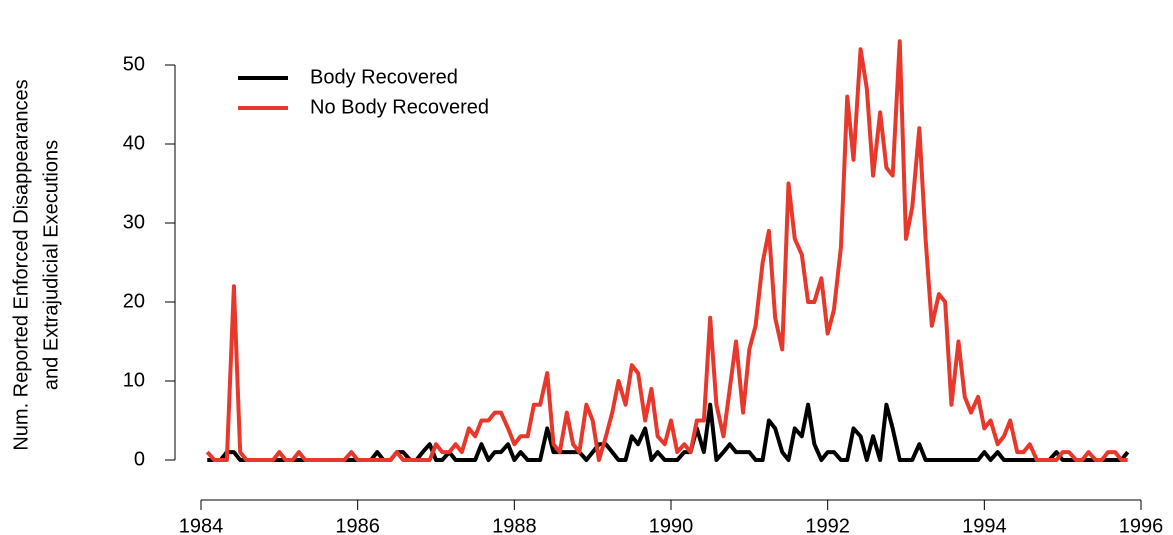  What do you see at coordinates (51, 265) in the screenshot?
I see `y-axis-label: and Extrajudicial Executions` at bounding box center [51, 265].